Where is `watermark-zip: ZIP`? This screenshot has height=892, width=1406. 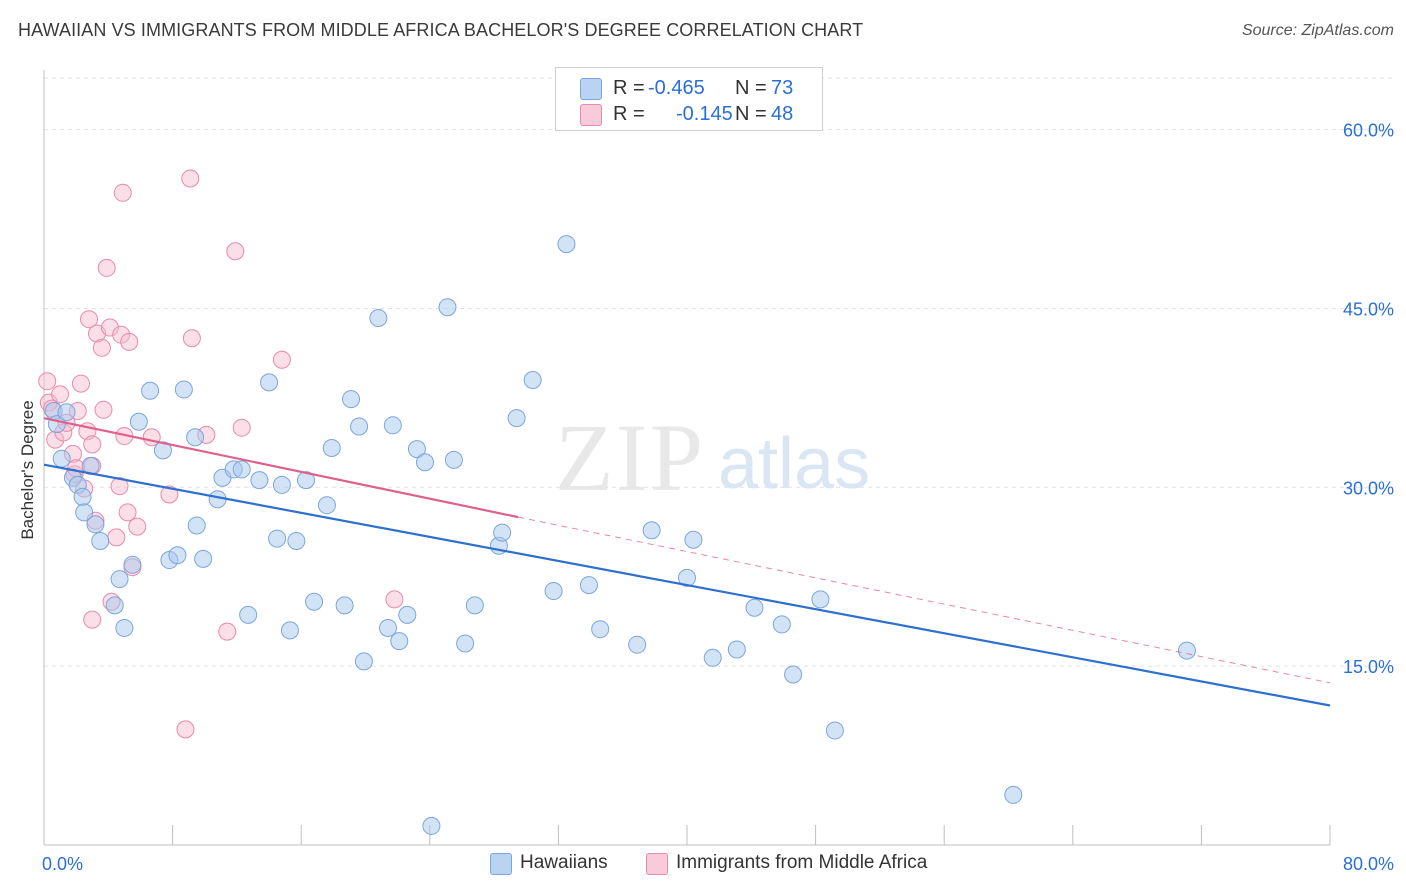 watermark-zip: ZIP is located at coordinates (630, 457).